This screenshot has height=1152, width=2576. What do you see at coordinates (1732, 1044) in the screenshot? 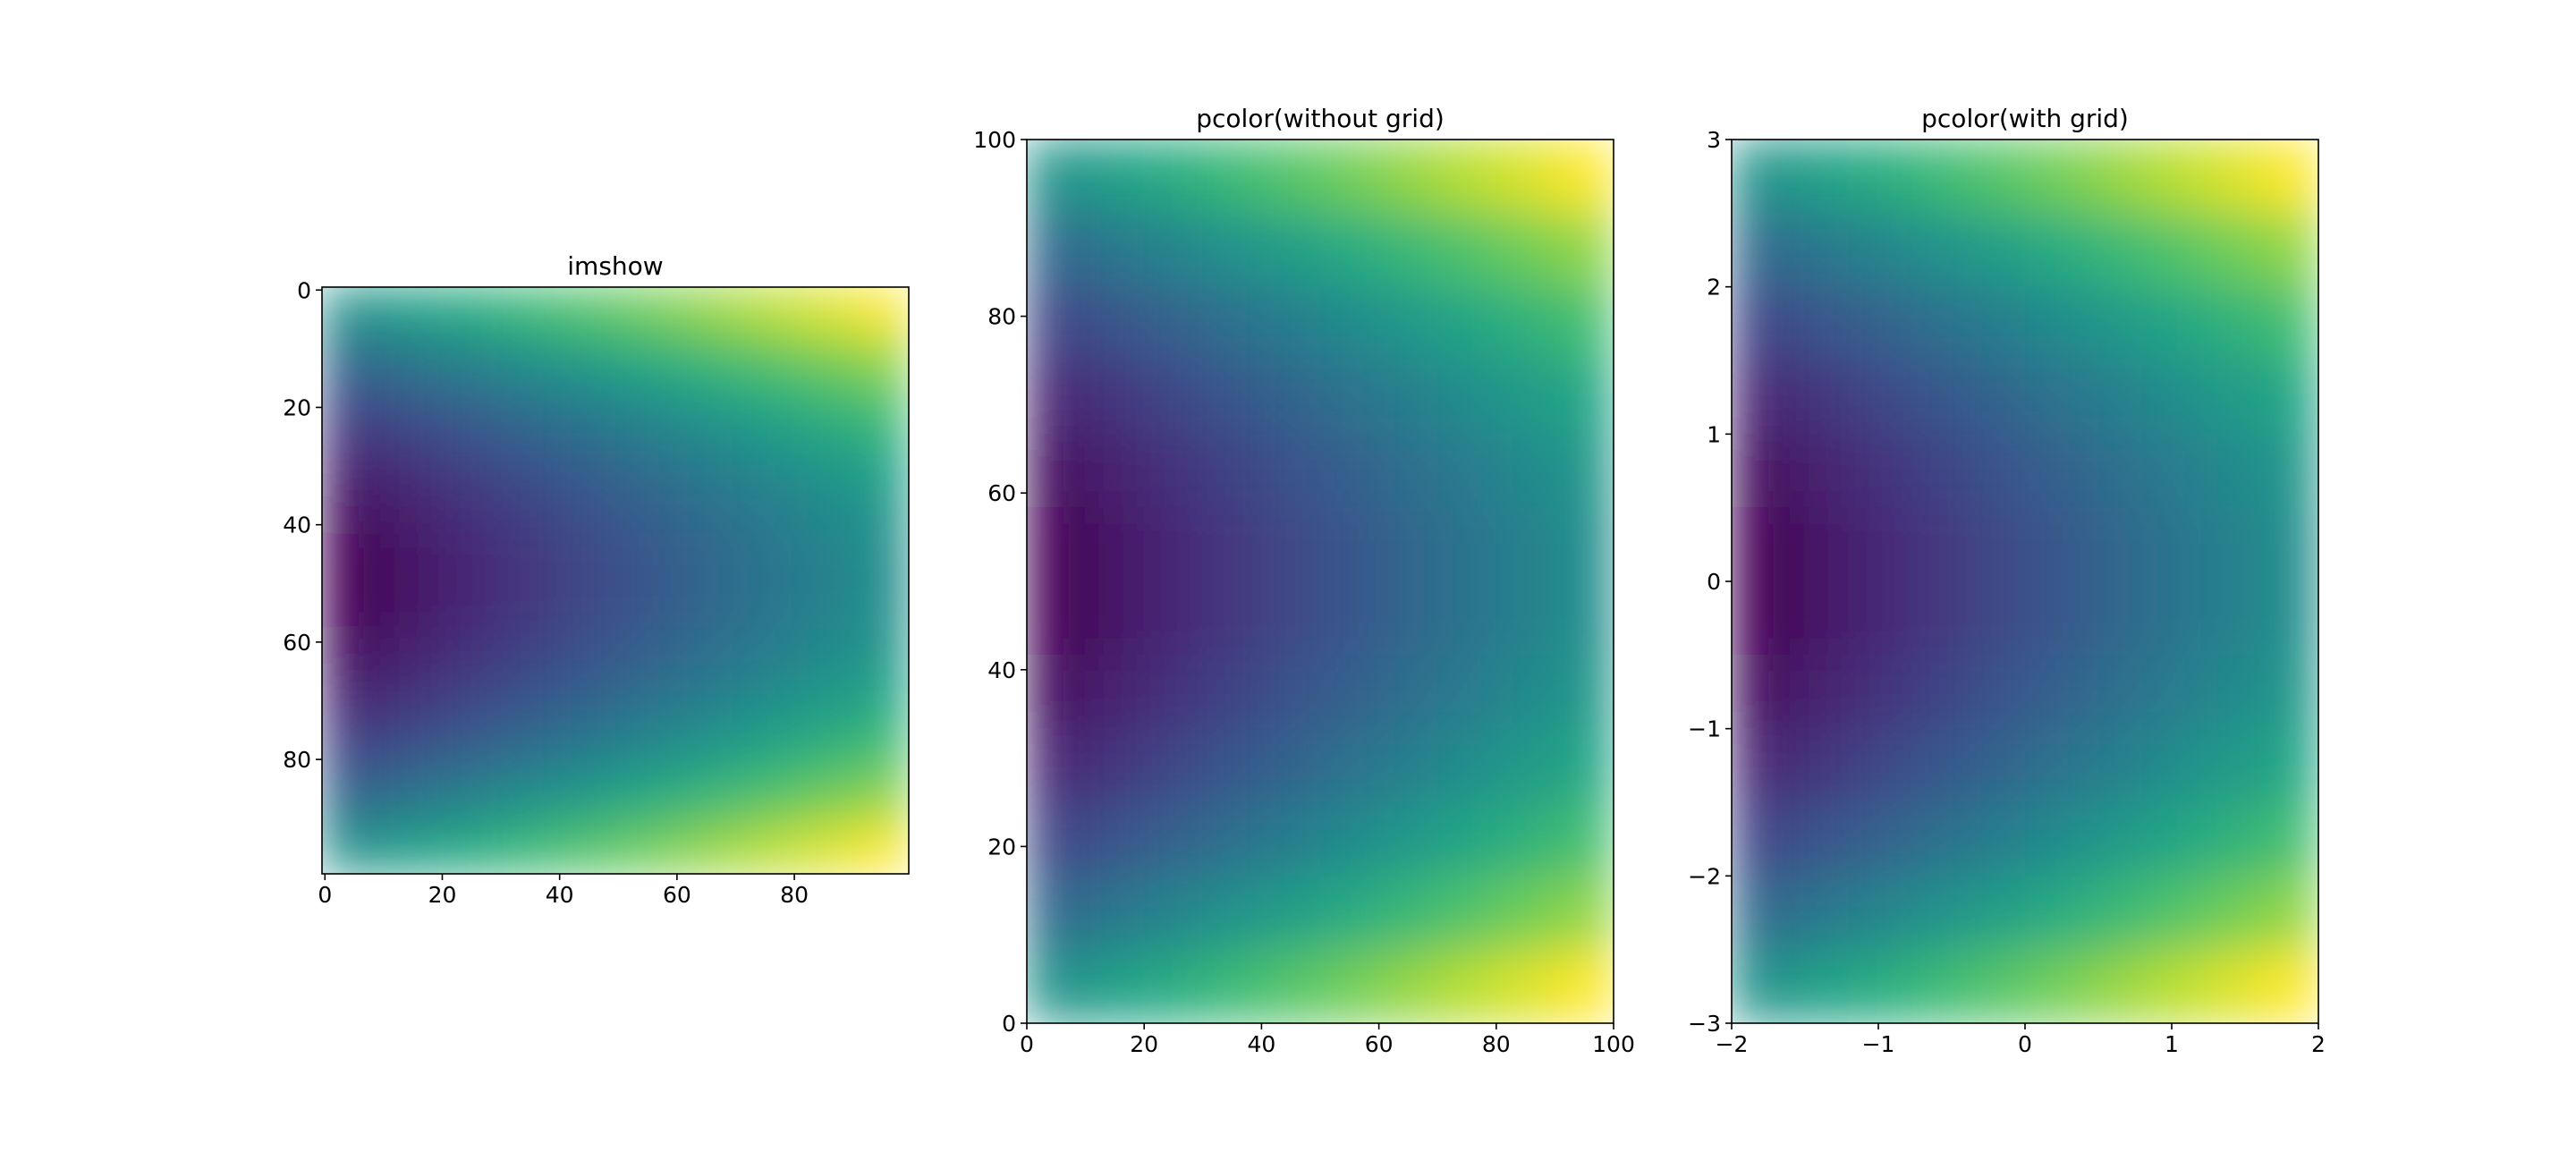
I see `x-tick-label: −2` at bounding box center [1732, 1044].